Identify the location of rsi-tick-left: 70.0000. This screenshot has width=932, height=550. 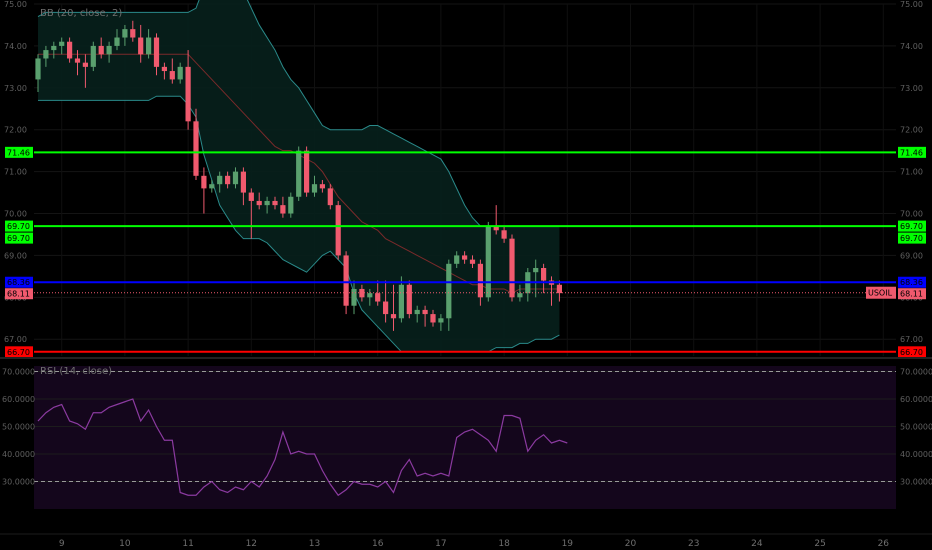
(18, 372).